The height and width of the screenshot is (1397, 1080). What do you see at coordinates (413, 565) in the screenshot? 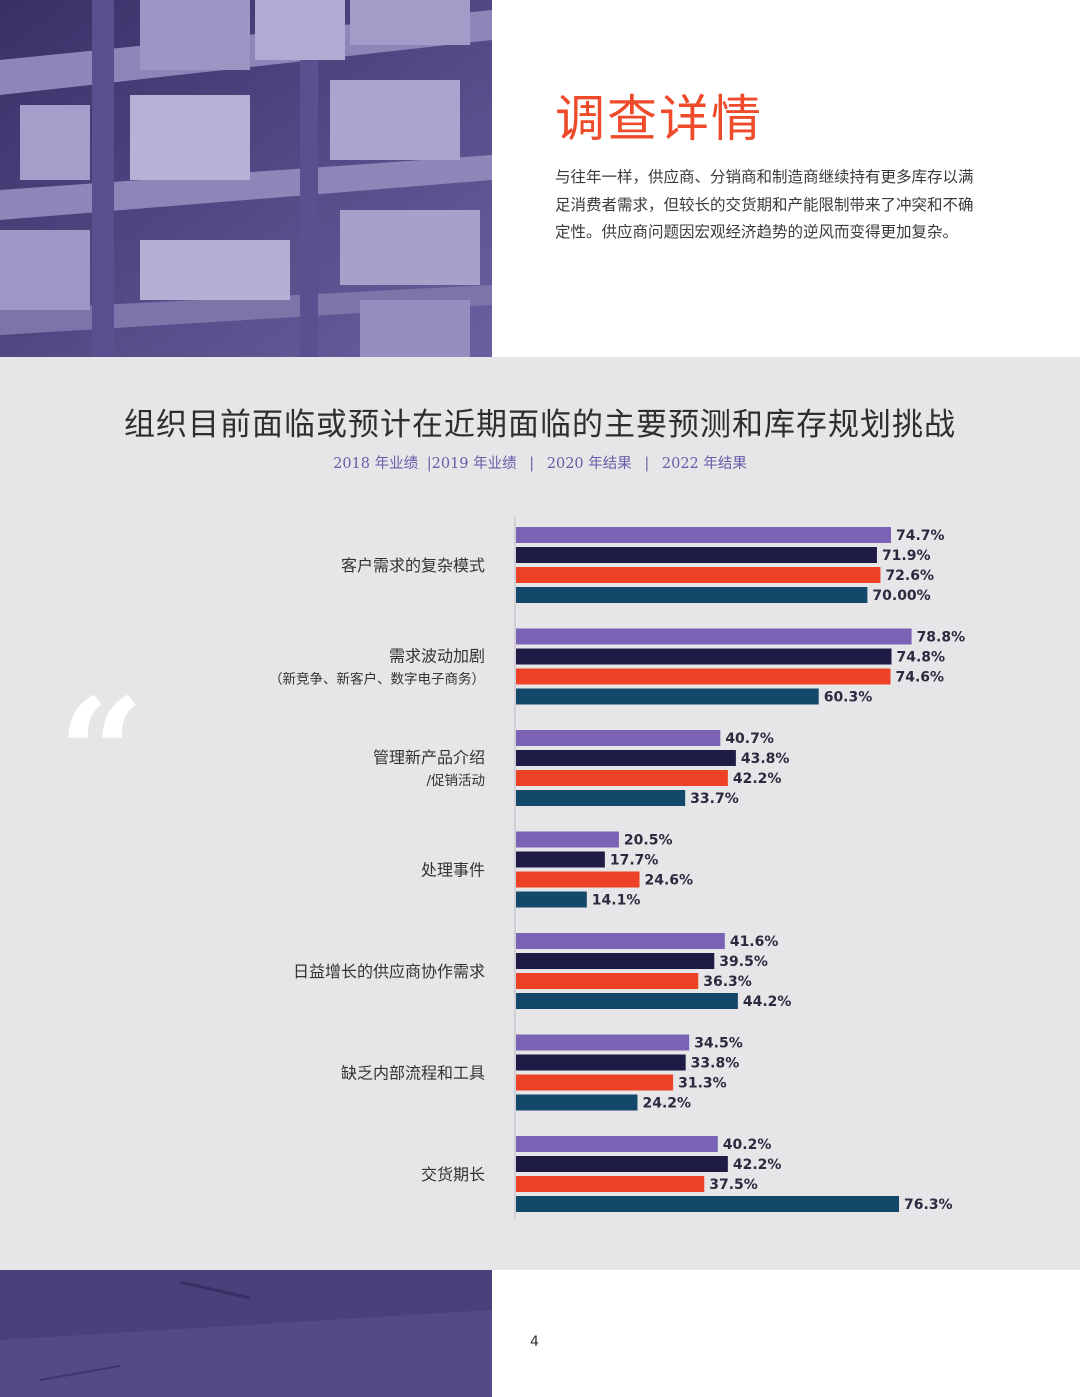
I see `category-label: 客户需求的复杂模式` at bounding box center [413, 565].